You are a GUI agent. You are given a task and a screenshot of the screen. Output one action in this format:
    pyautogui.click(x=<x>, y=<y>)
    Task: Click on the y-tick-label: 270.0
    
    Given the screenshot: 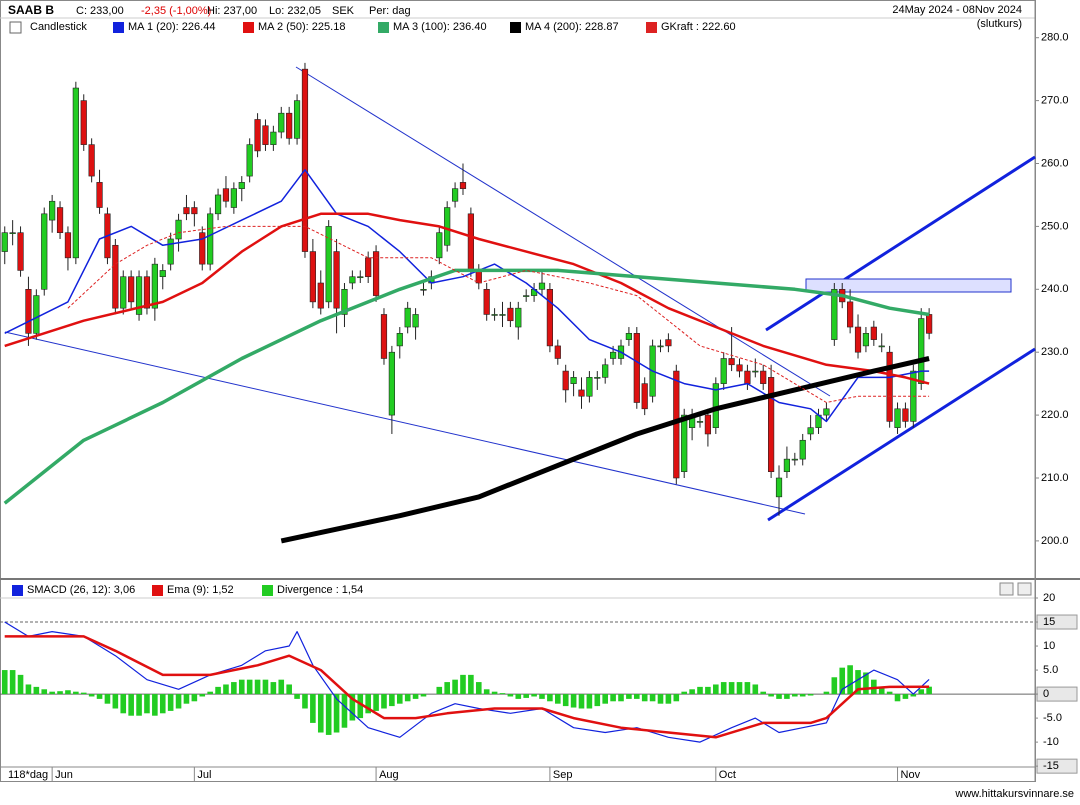 What is the action you would take?
    pyautogui.click(x=1055, y=101)
    